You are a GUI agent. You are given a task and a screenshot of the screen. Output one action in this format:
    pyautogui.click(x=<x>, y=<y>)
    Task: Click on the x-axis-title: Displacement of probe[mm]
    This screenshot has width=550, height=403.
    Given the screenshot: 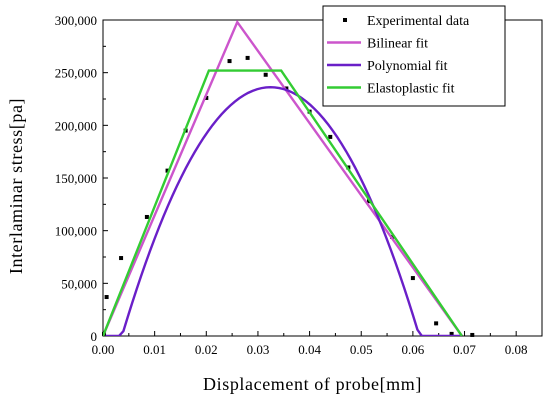 What is the action you would take?
    pyautogui.click(x=312, y=384)
    